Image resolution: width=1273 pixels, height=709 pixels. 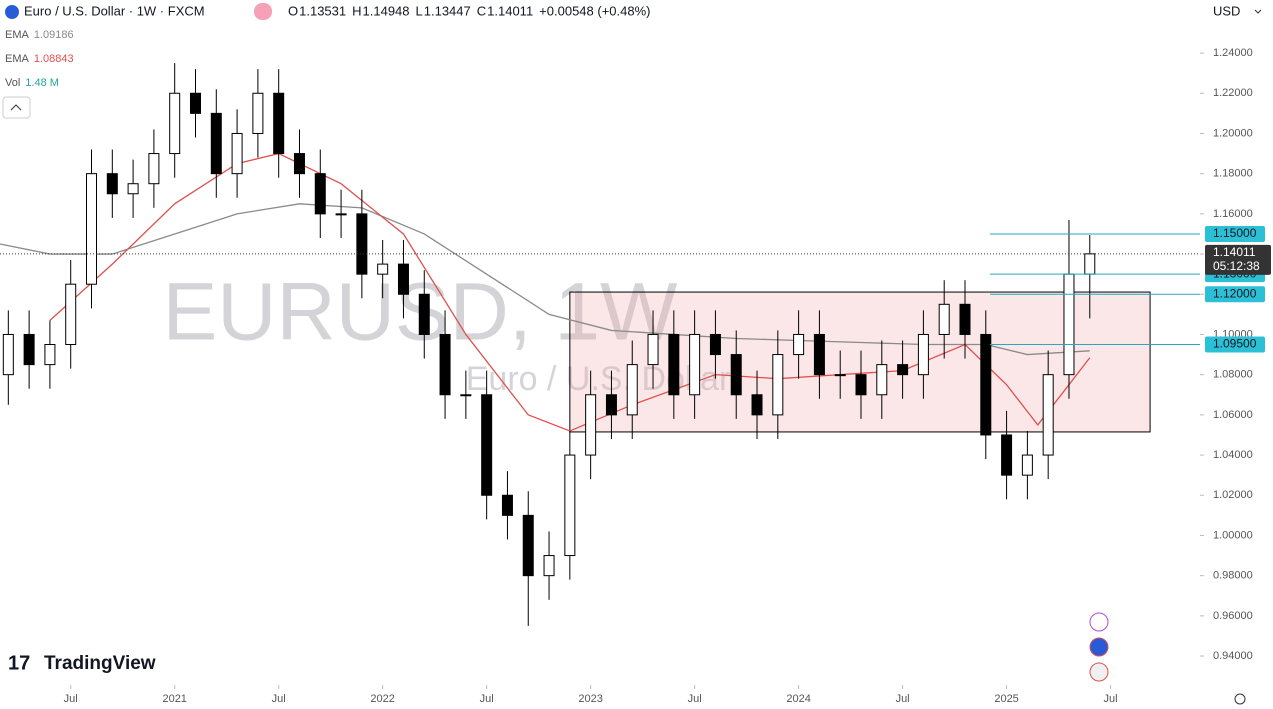 I want to click on x-tick-label: 2024, so click(x=798, y=699).